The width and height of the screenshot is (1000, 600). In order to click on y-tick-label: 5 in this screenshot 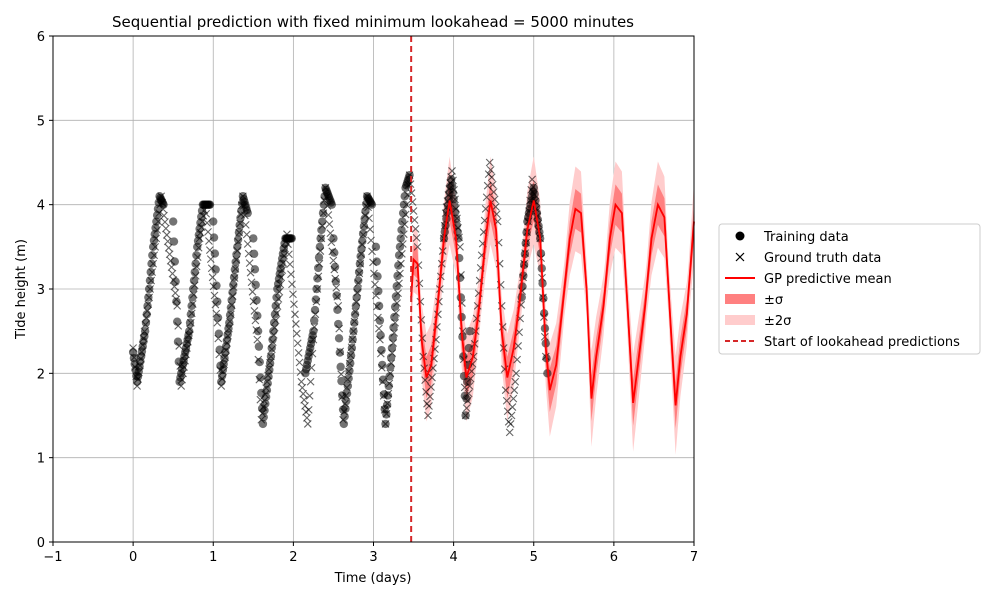, I will do `click(41, 121)`.